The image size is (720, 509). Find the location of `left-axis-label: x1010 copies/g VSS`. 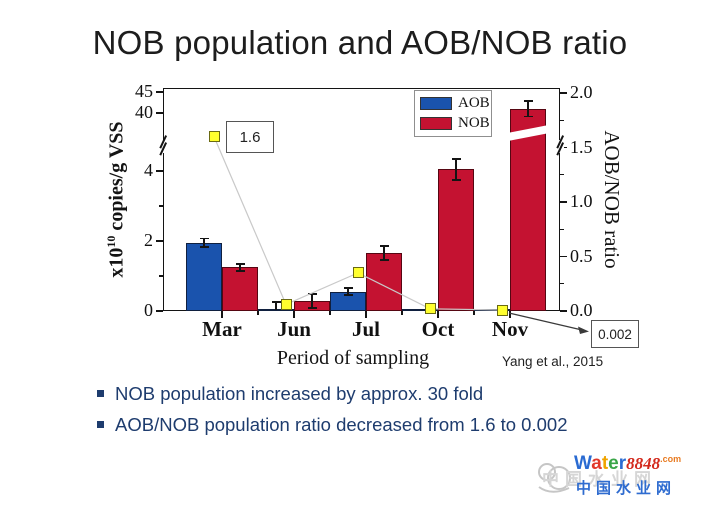

left-axis-label: x1010 copies/g VSS is located at coordinates (116, 199).